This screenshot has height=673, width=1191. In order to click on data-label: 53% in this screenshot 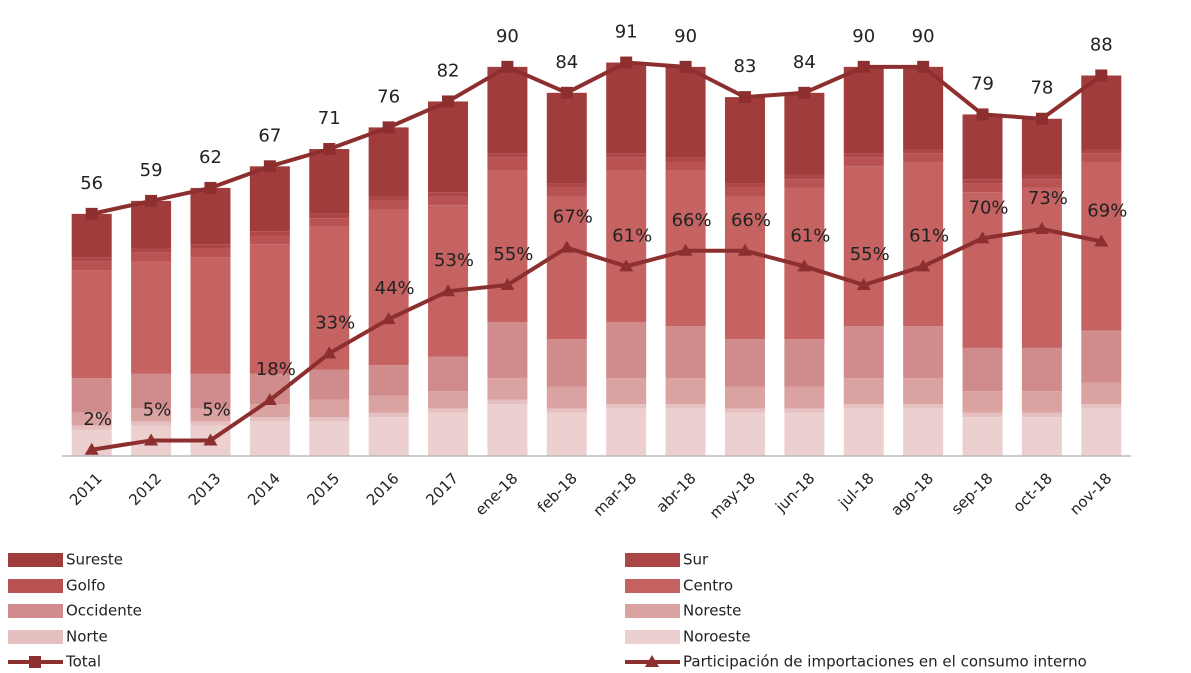, I will do `click(454, 260)`.